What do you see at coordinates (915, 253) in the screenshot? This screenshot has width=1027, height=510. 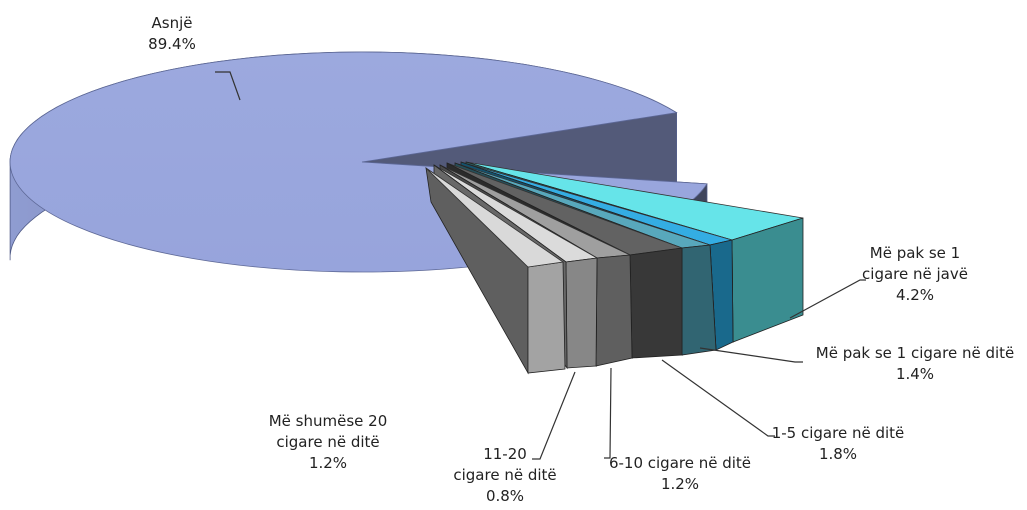 I see `slice-category-1: Më pak se 1` at bounding box center [915, 253].